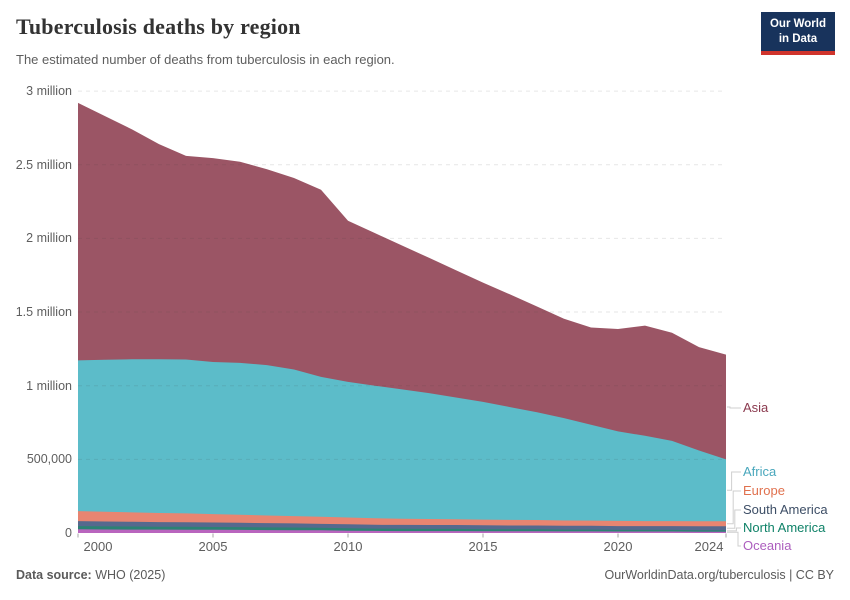  Describe the element at coordinates (402, 531) in the screenshot. I see `area-oceania` at that location.